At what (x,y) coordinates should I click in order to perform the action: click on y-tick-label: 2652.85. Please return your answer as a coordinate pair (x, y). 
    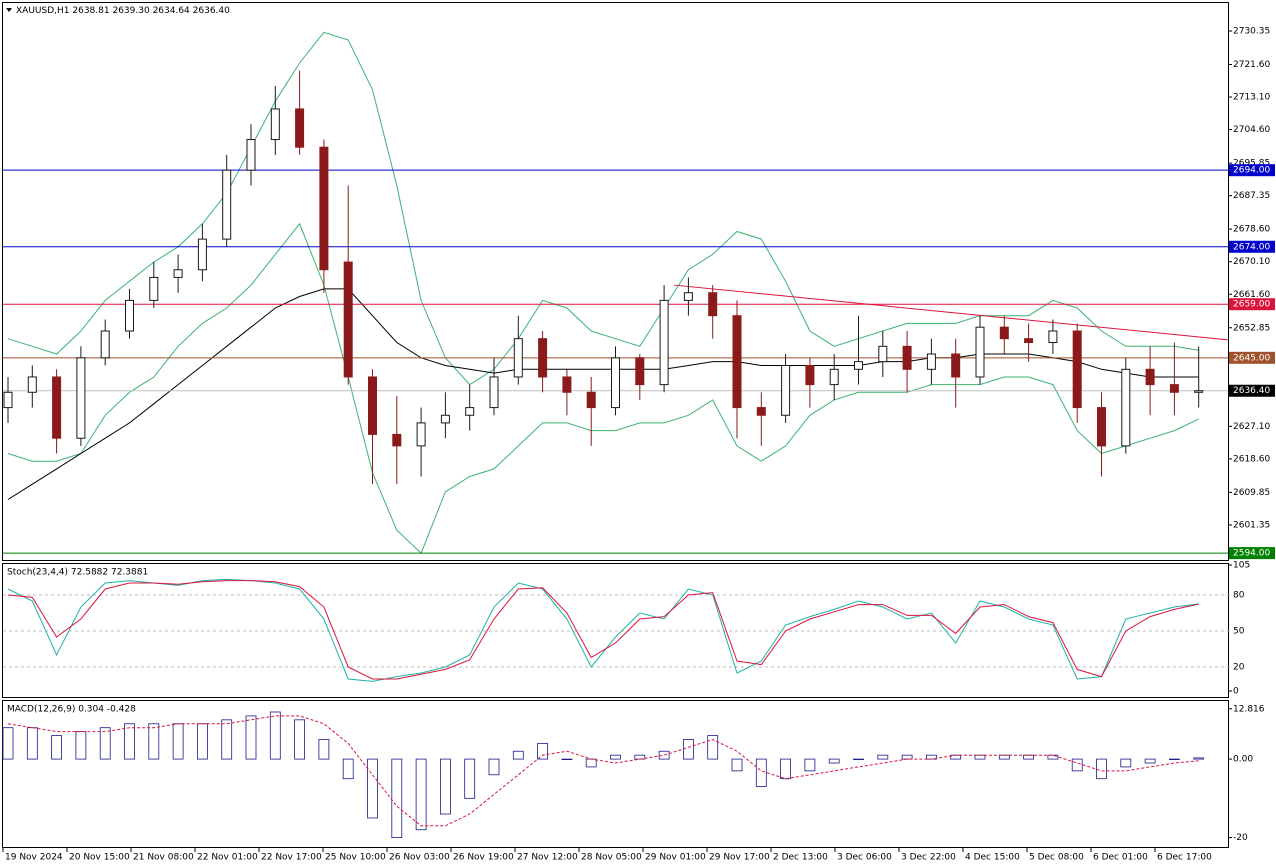
    Looking at the image, I should click on (1251, 328).